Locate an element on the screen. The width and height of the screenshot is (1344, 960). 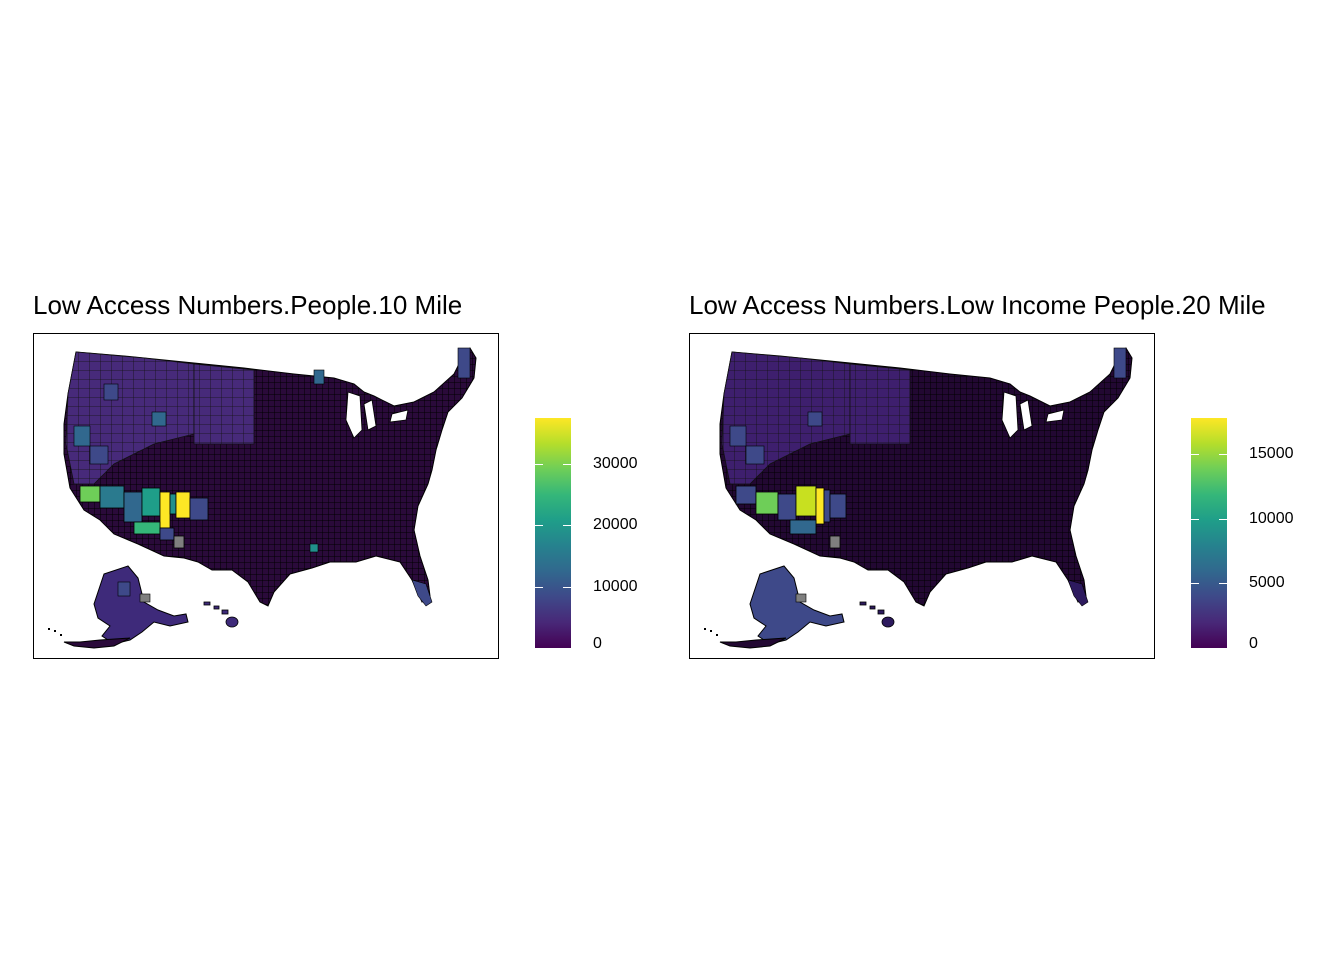
legend-tick-label: 20000 is located at coordinates (615, 525).